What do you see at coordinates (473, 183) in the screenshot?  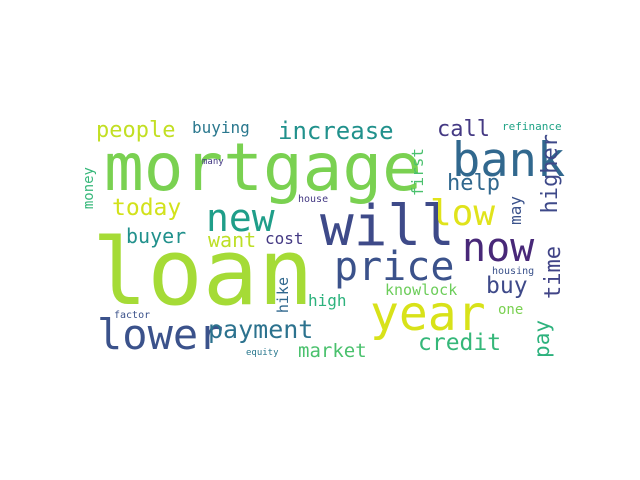 I see `word-help: help` at bounding box center [473, 183].